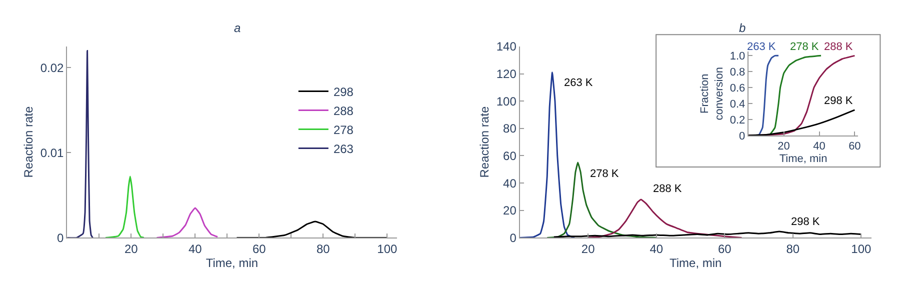 The image size is (900, 292). I want to click on chart-title: a, so click(237, 28).